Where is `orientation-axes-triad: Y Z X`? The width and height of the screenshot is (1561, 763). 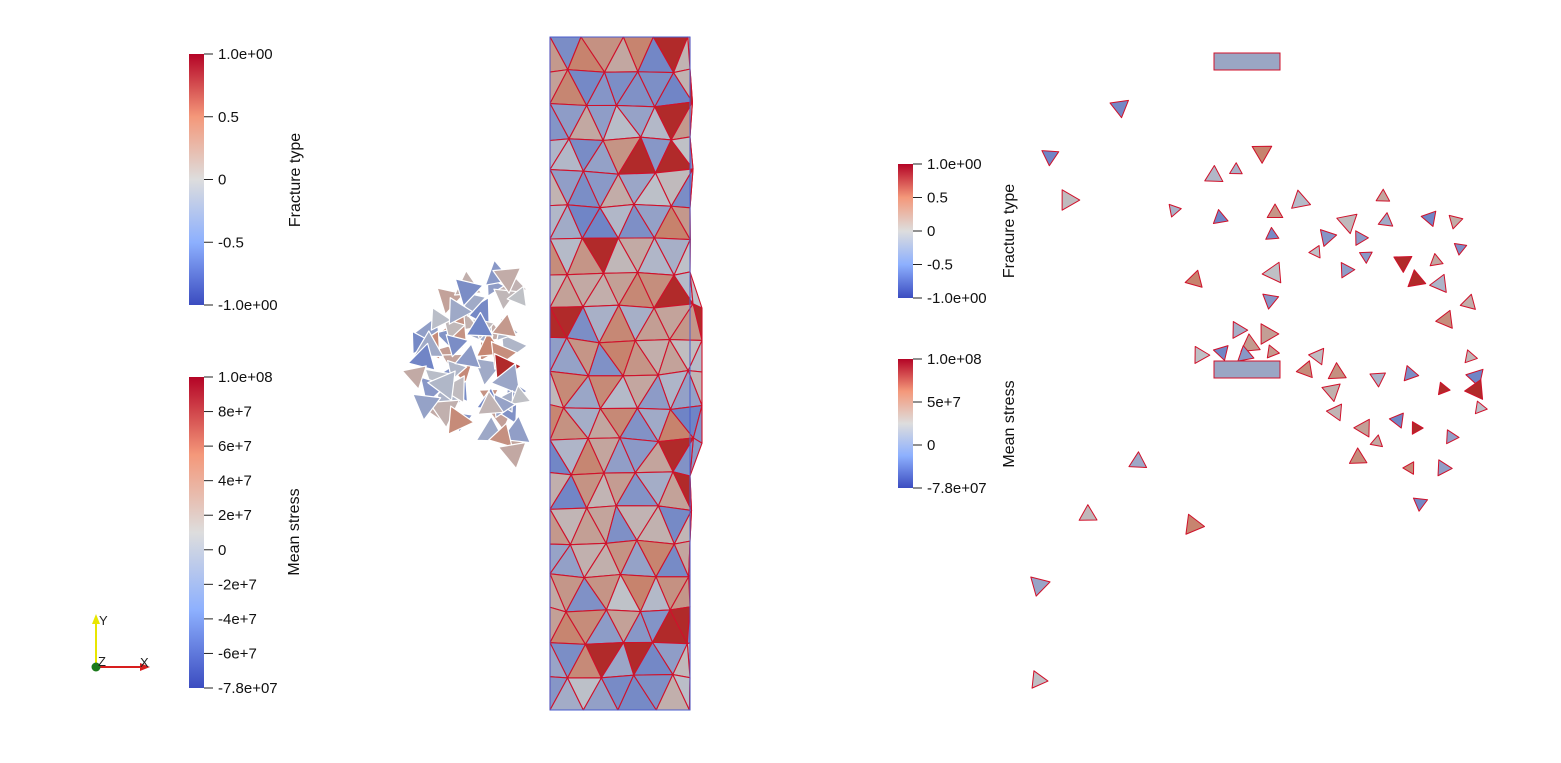 orientation-axes-triad: Y Z X is located at coordinates (121, 642).